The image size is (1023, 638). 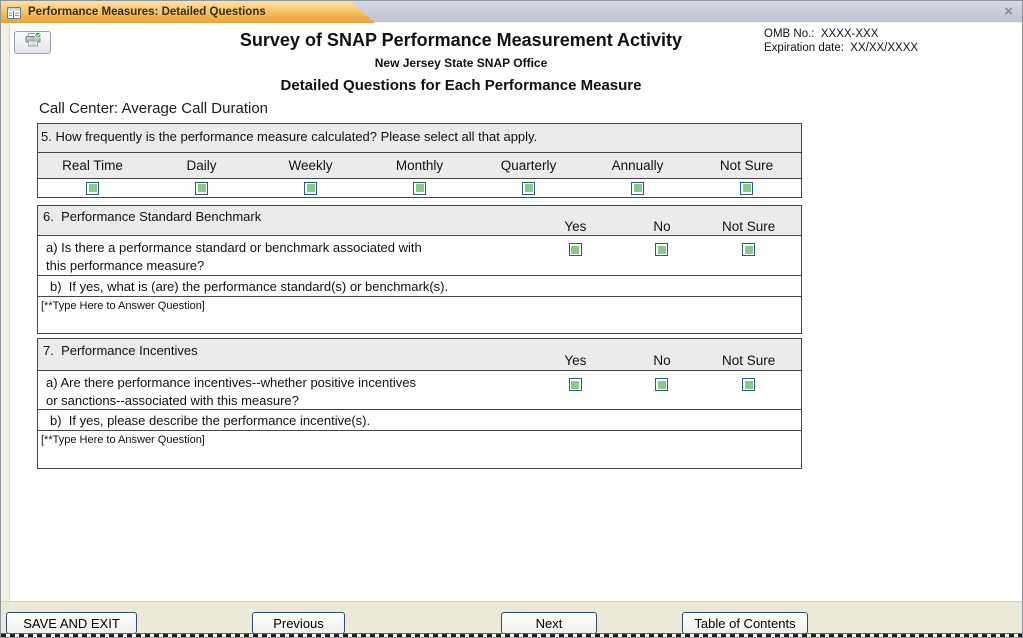 I want to click on q7a-checkboxes, so click(x=662, y=384).